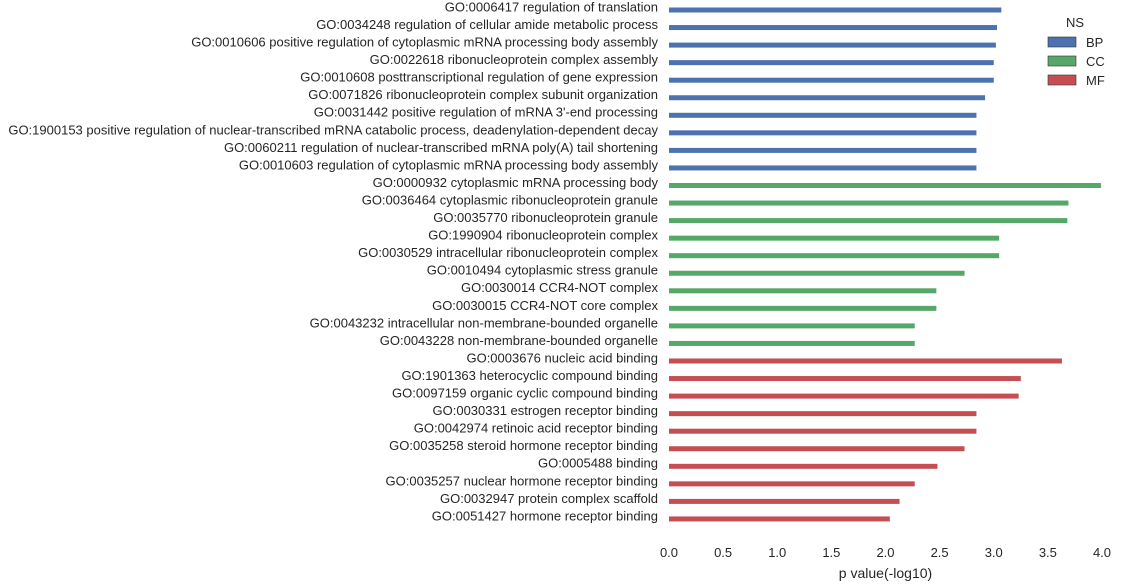  I want to click on x-tick-label: 0.5, so click(723, 552).